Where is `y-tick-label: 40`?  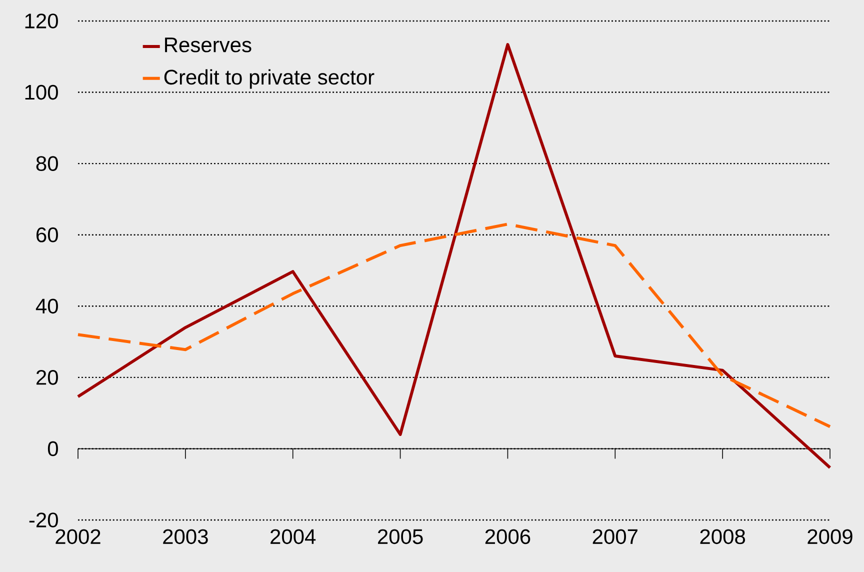
y-tick-label: 40 is located at coordinates (47, 306).